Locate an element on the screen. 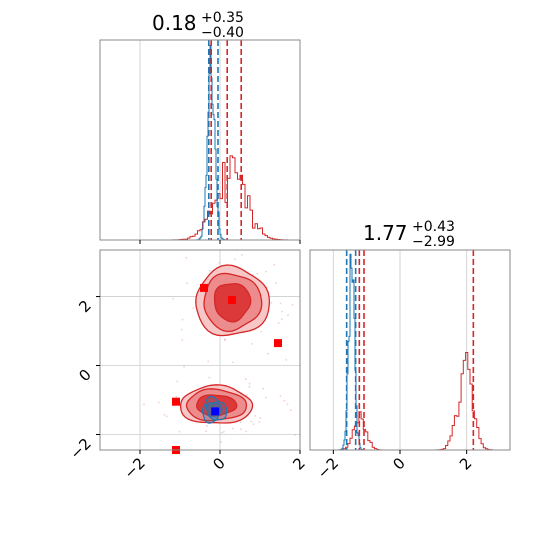 The height and width of the screenshot is (550, 550). hist2-title-minus: −2.99 is located at coordinates (433, 242).